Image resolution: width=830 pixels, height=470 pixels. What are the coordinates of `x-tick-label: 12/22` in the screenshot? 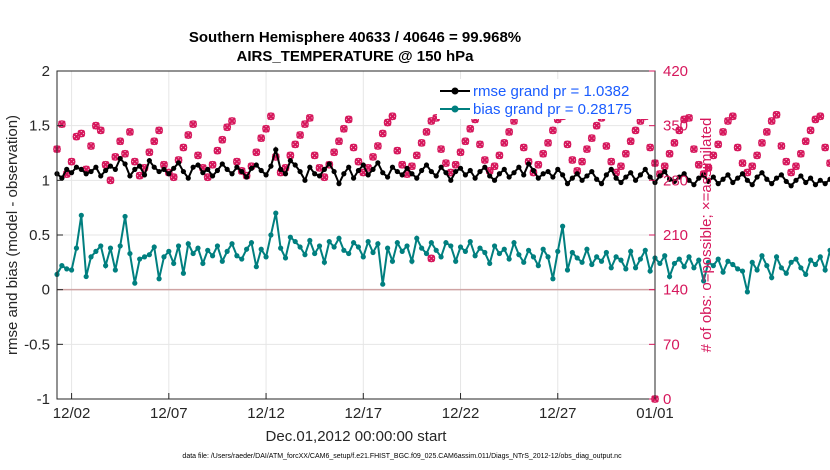 It's located at (461, 413).